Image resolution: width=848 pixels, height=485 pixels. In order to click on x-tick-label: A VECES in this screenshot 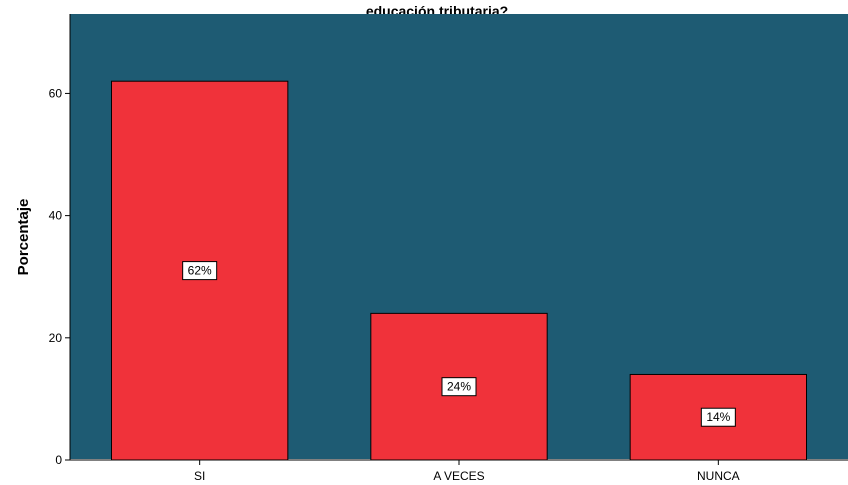, I will do `click(458, 476)`.